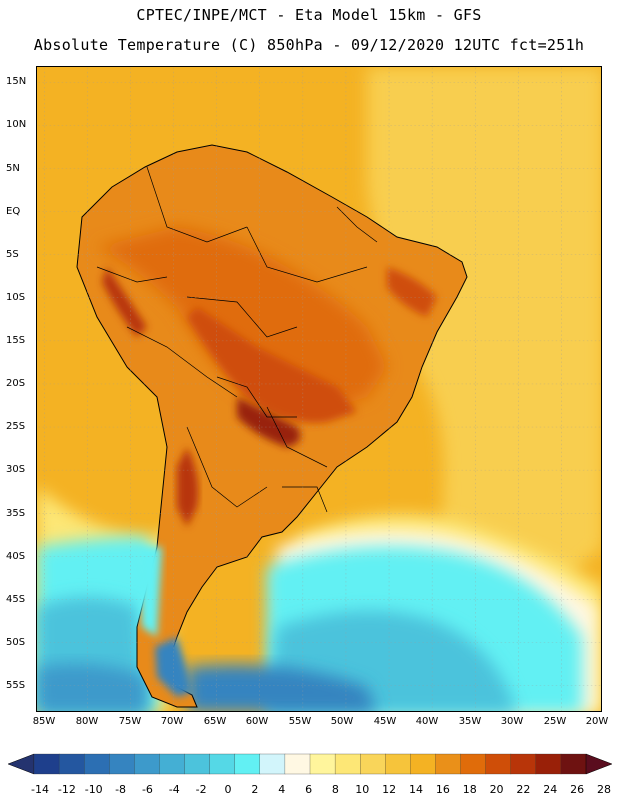 The height and width of the screenshot is (800, 618). Describe the element at coordinates (21, 764) in the screenshot. I see `colorbar-low-arrow` at that location.